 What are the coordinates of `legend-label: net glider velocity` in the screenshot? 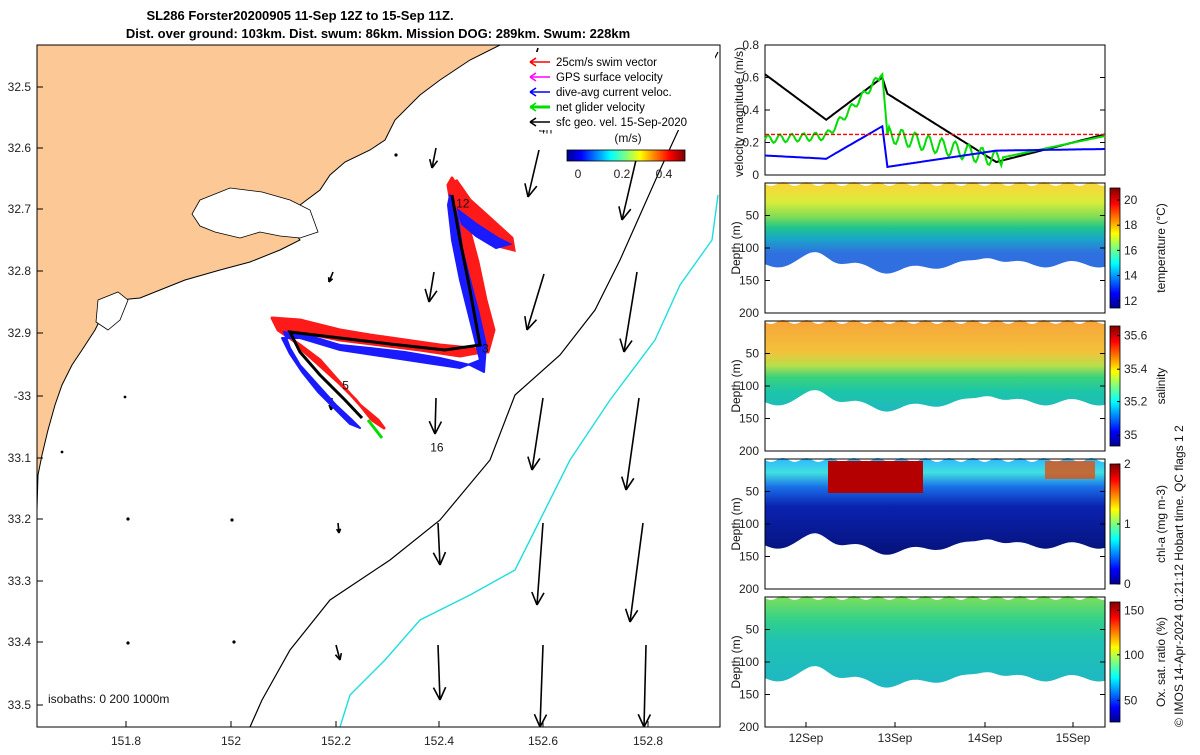 It's located at (600, 108).